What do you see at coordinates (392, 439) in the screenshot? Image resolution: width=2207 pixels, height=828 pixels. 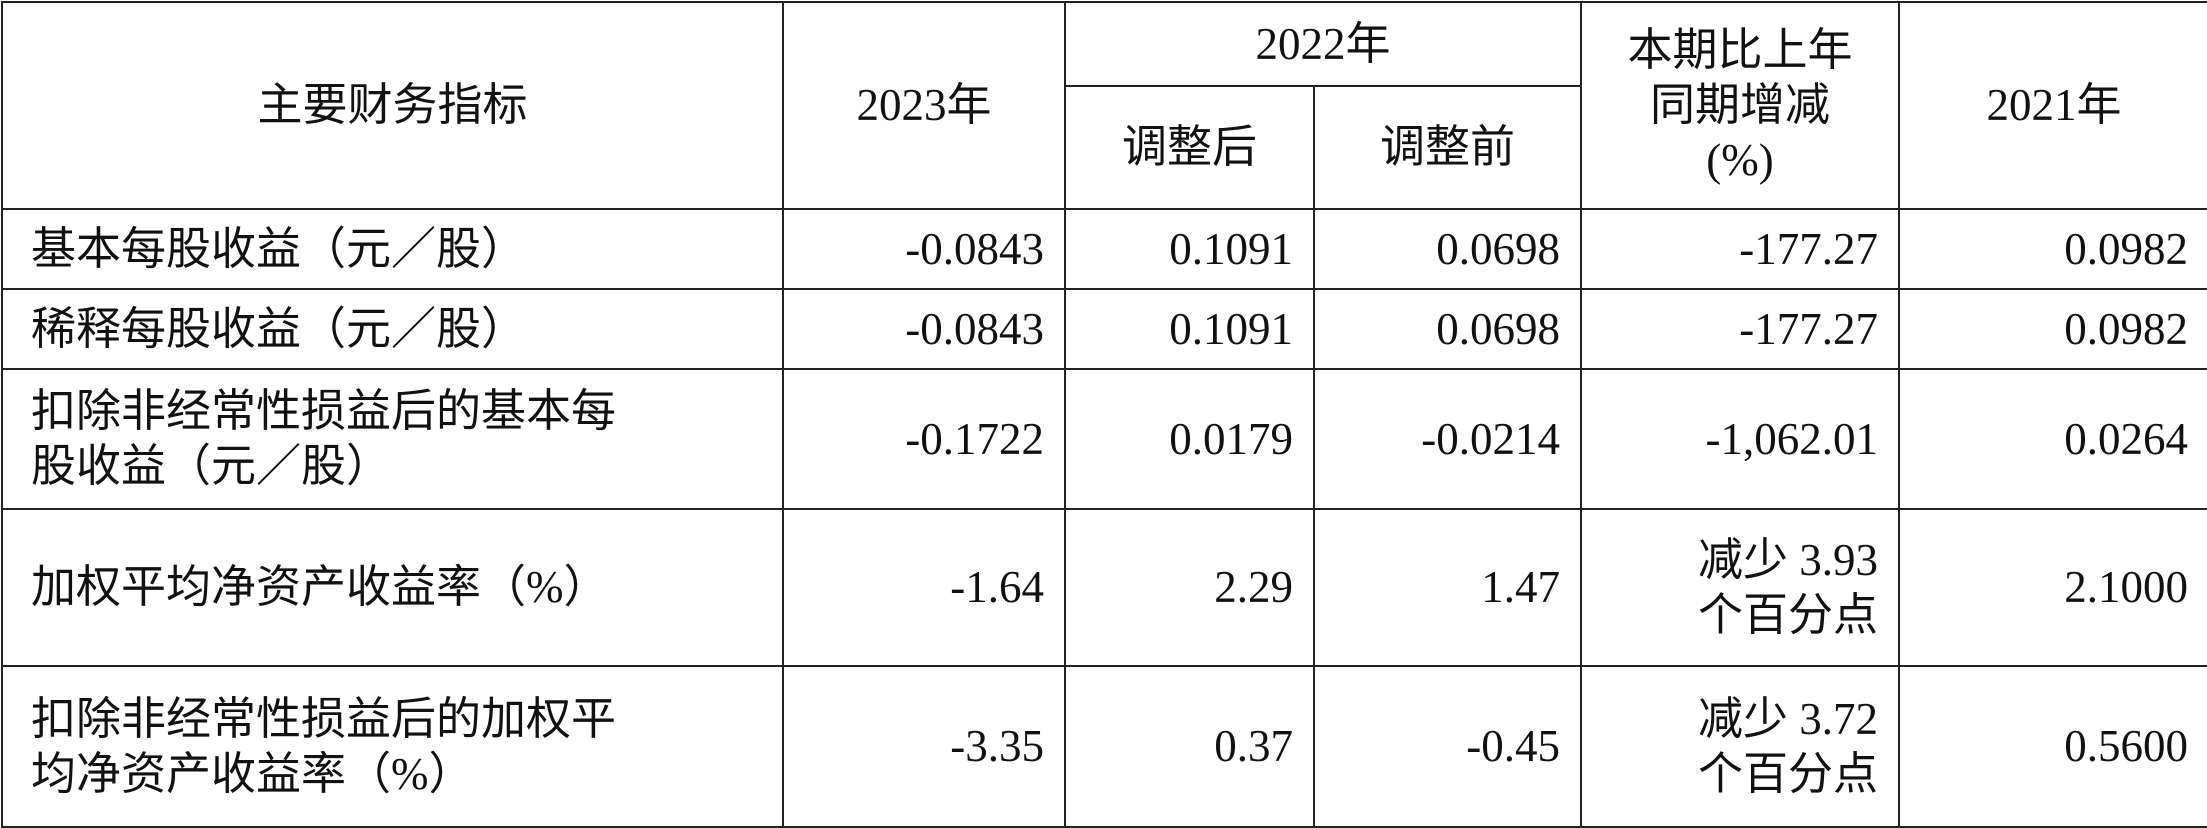 I see `row-label: 扣除非经常性损益后的基本每 股收益（元／股）` at bounding box center [392, 439].